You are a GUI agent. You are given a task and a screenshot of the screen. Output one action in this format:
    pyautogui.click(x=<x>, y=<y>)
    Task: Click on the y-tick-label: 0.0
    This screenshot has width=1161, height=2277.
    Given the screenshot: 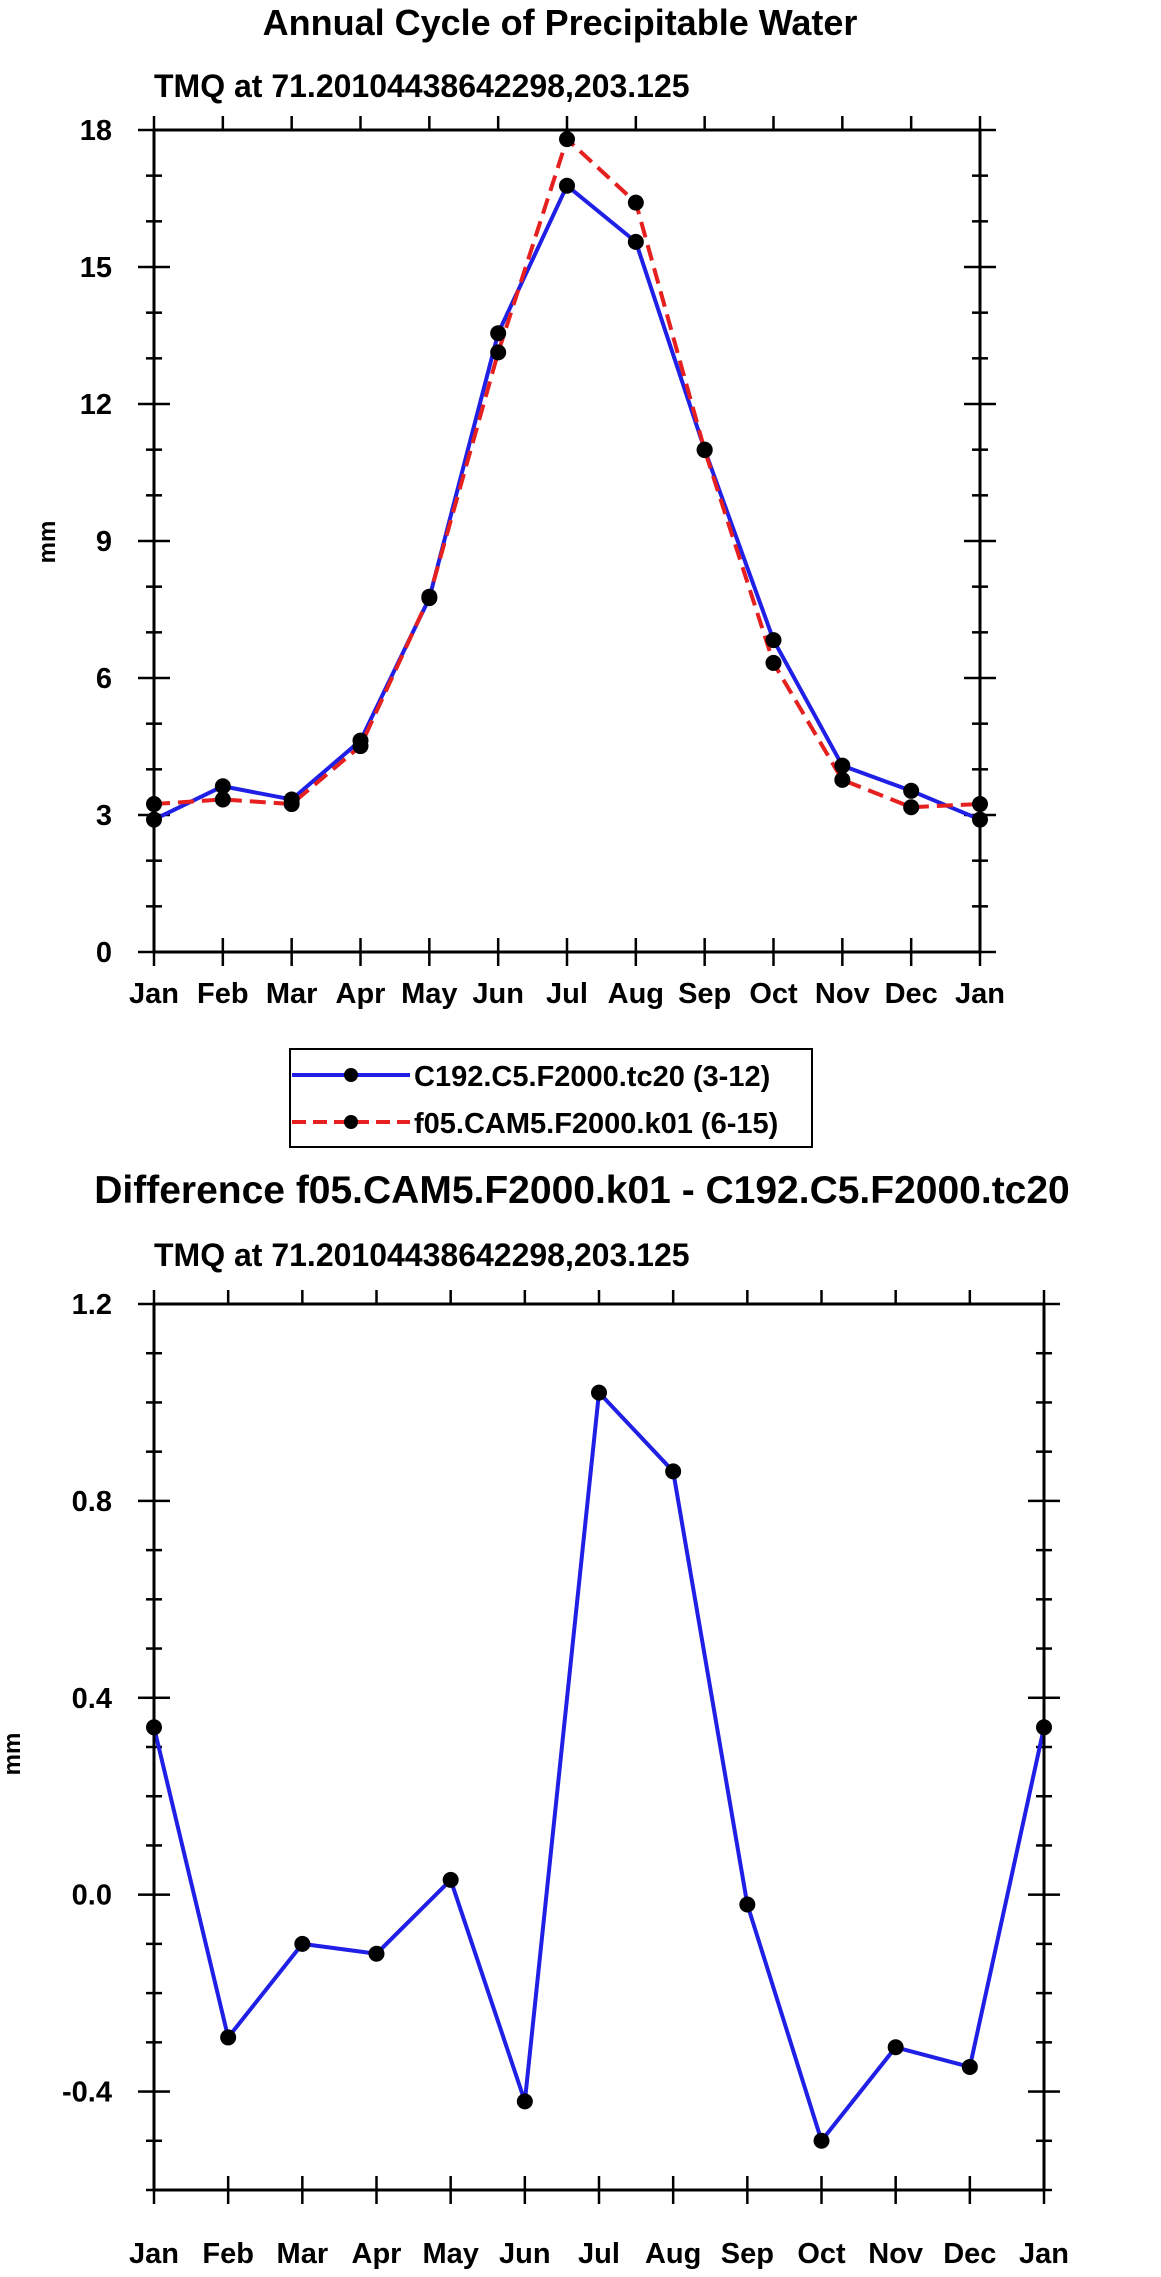 What is the action you would take?
    pyautogui.click(x=92, y=1896)
    